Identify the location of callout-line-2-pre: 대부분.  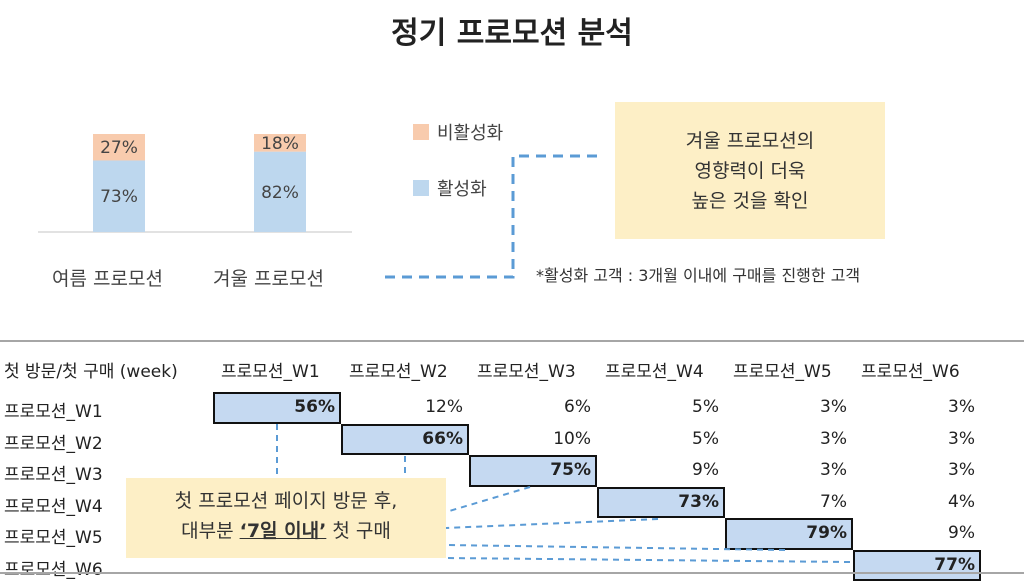
(210, 531).